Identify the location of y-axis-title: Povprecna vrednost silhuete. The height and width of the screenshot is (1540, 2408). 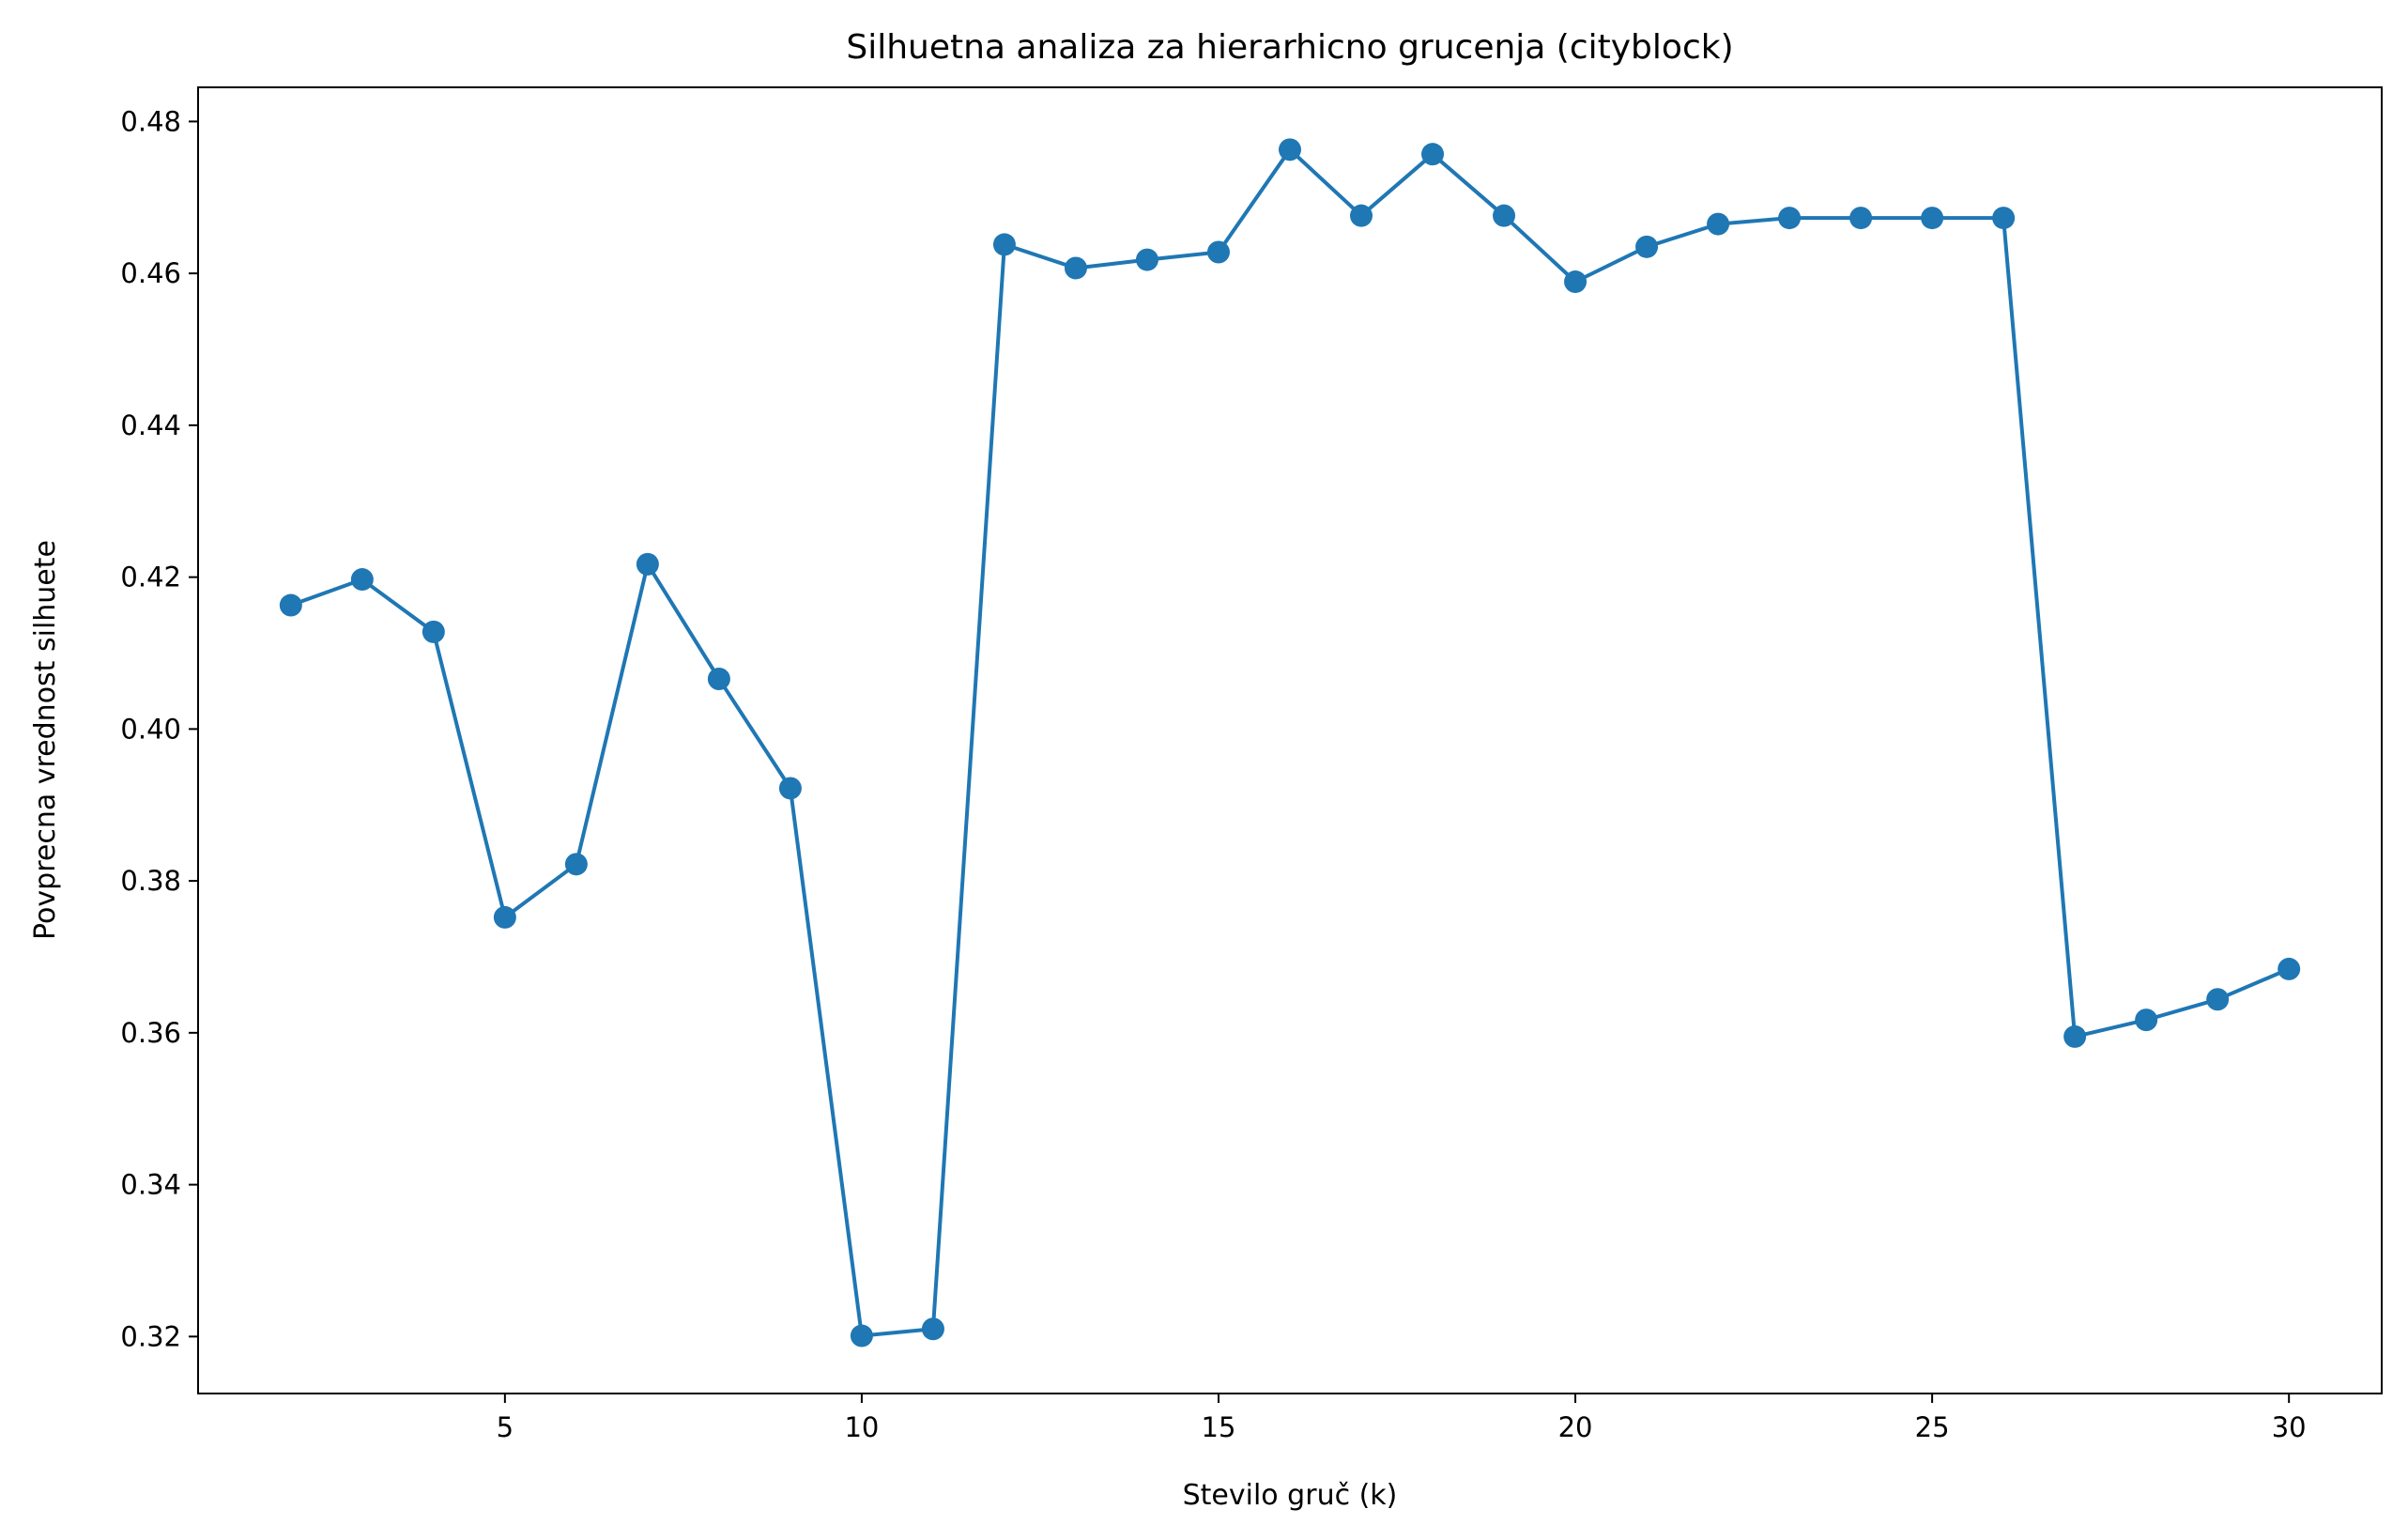
(45, 740).